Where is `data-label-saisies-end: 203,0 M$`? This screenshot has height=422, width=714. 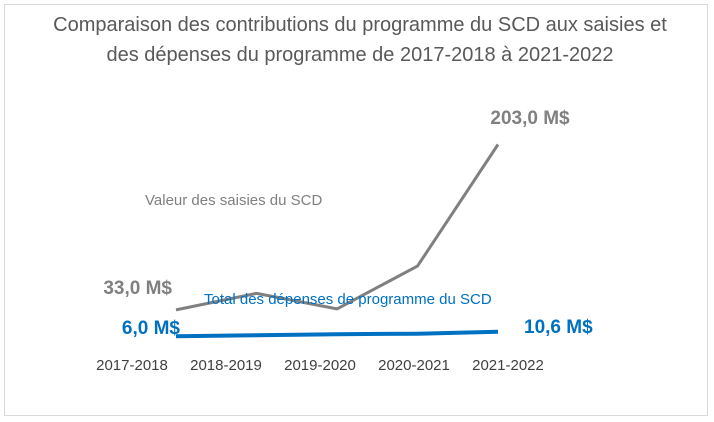
data-label-saisies-end: 203,0 M$ is located at coordinates (530, 118).